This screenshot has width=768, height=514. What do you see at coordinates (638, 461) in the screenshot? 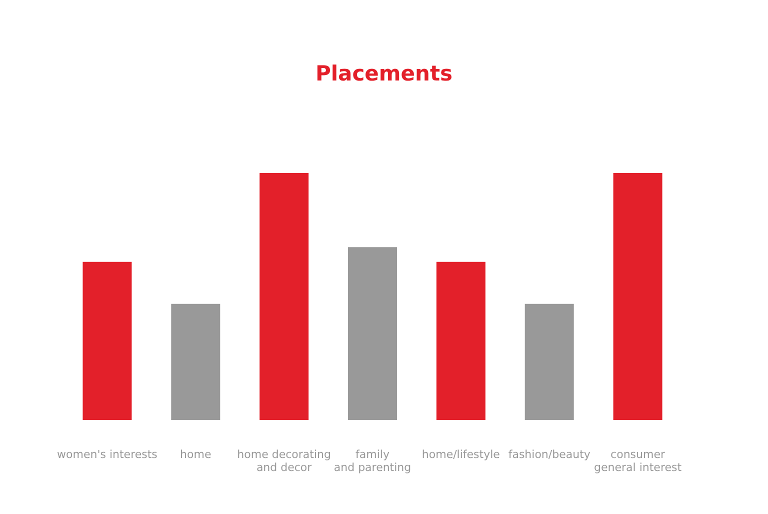
I see `x-tick-label: consumer general interest` at bounding box center [638, 461].